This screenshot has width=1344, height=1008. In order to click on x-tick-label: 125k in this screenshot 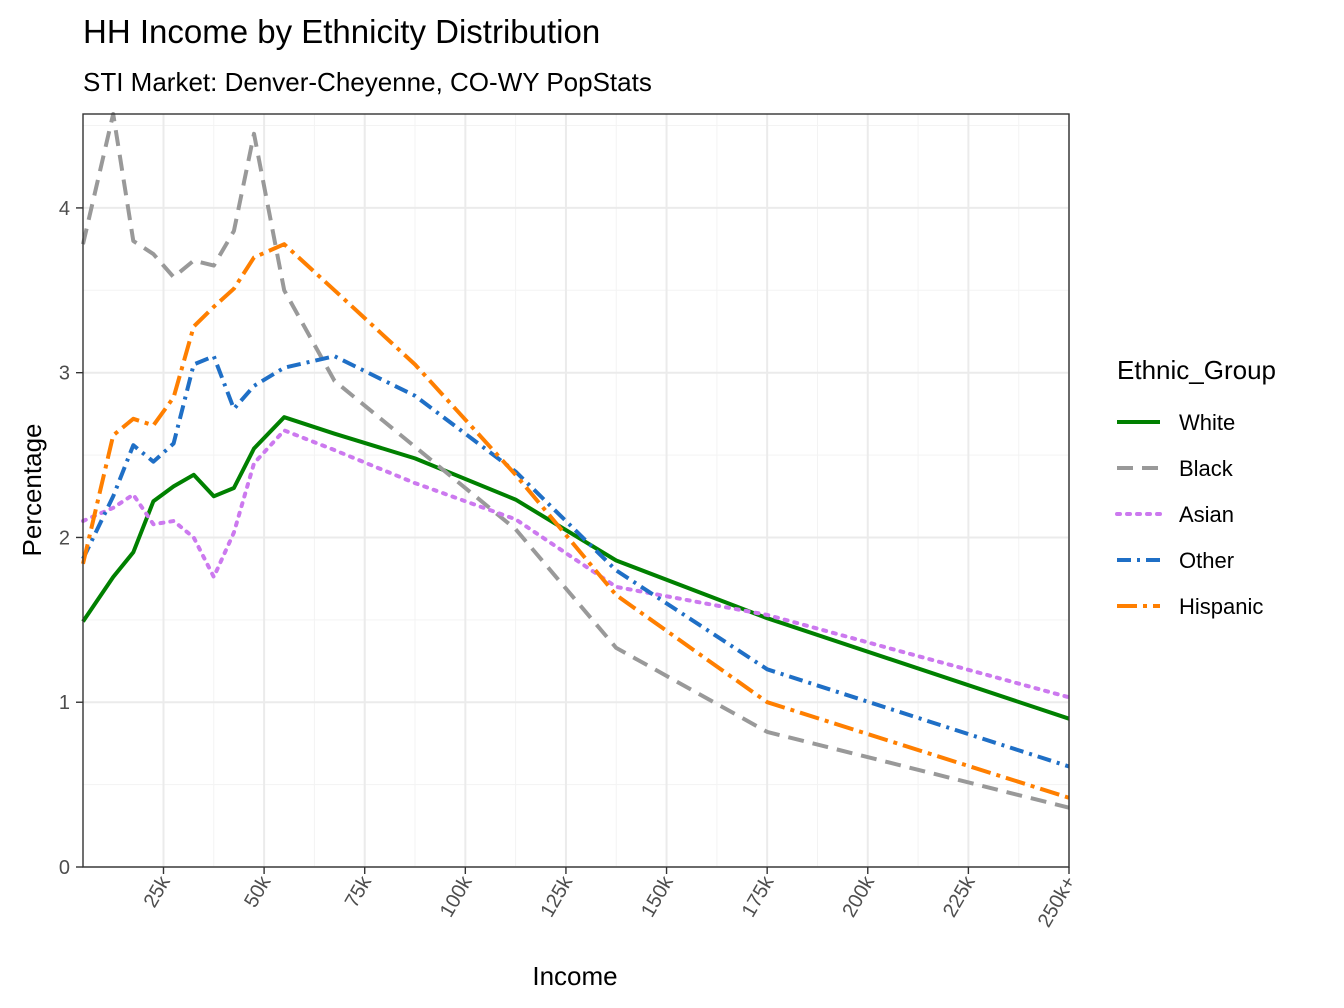, I will do `click(557, 896)`.